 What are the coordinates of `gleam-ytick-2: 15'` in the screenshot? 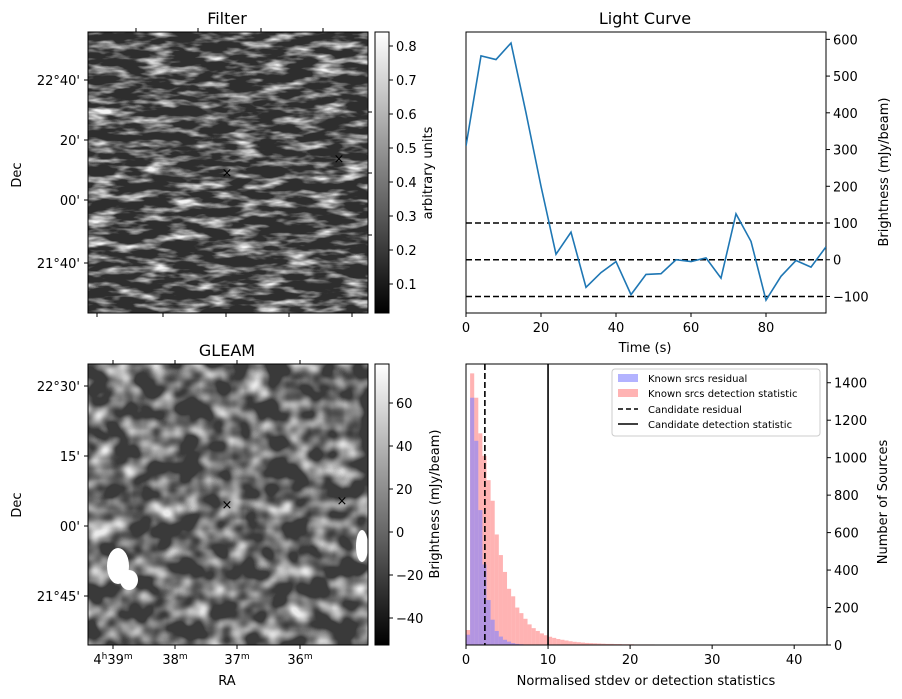 It's located at (70, 457).